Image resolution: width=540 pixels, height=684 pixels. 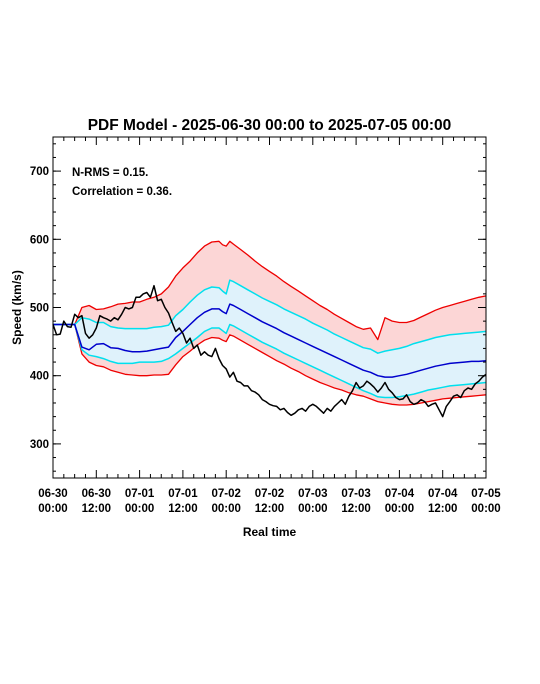 I want to click on y-tick-label: 300, so click(x=39, y=445).